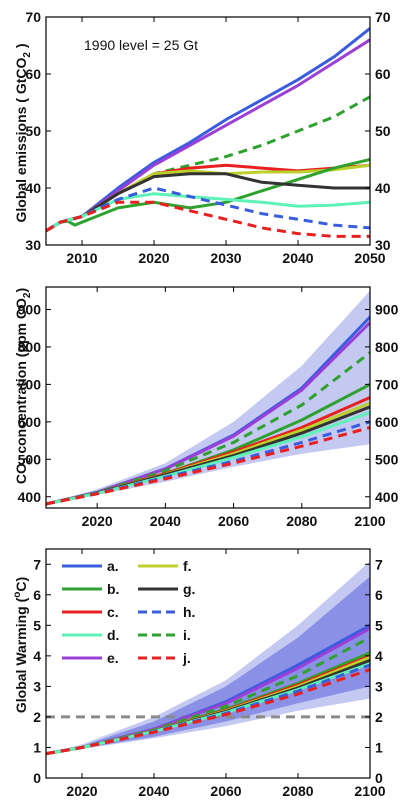 The image size is (416, 807). I want to click on concentration-y-label: CO2 concentration (ppm CO2), so click(23, 386).